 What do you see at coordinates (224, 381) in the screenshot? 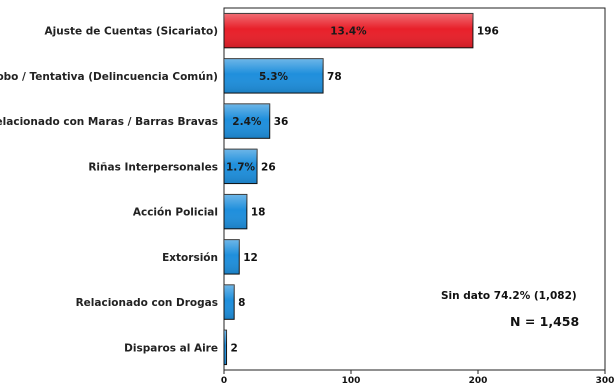
I see `x-tick-label: 0` at bounding box center [224, 381].